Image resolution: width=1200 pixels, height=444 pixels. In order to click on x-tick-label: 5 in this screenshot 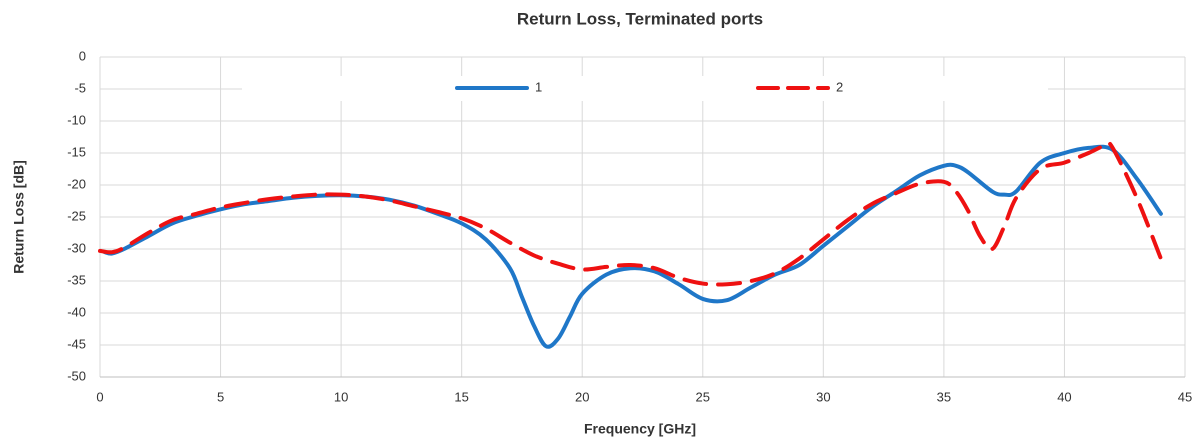, I will do `click(220, 396)`.